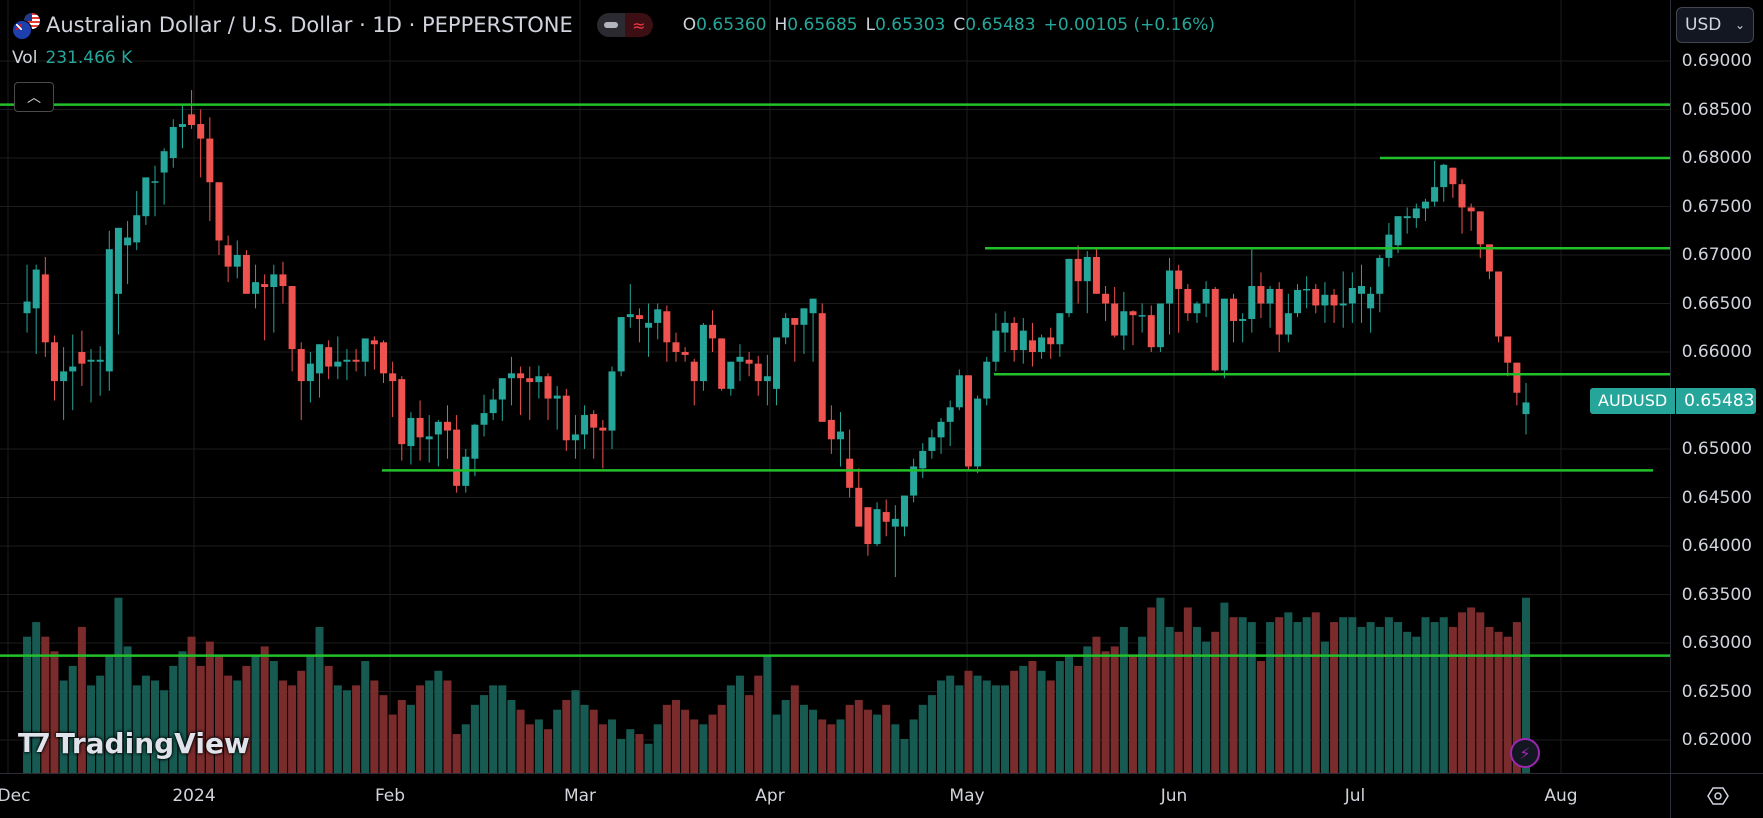 The width and height of the screenshot is (1763, 818). I want to click on time-tick: Mar, so click(580, 796).